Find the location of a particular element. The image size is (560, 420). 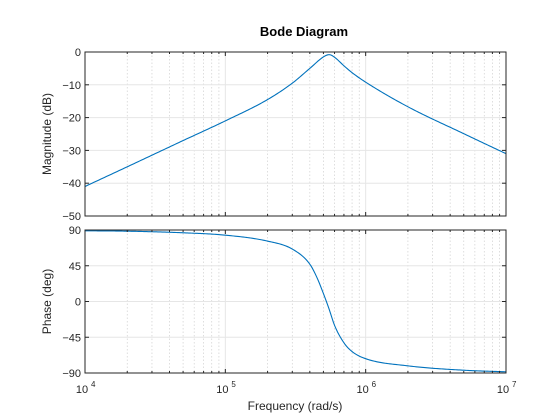

phase-ylabel: Phase (deg) is located at coordinates (47, 301).